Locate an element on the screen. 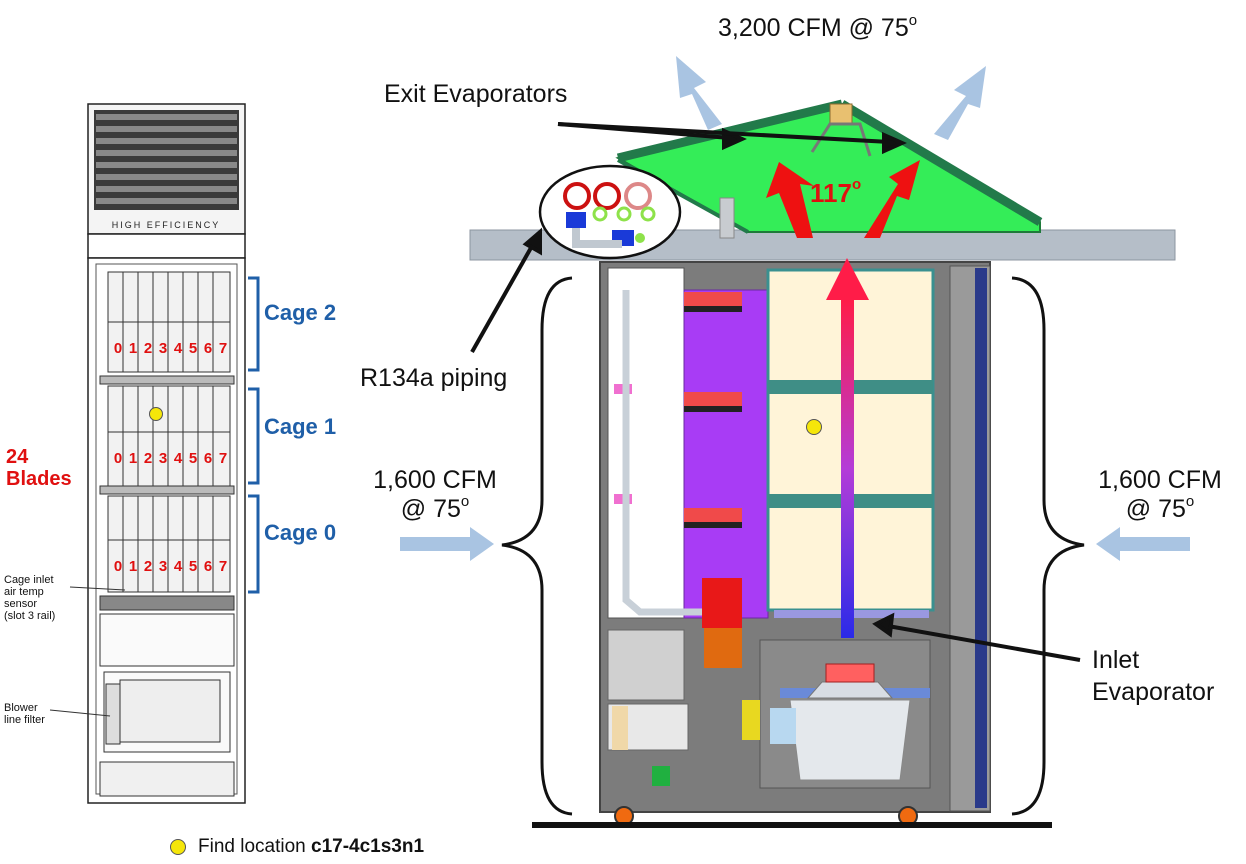 The width and height of the screenshot is (1246, 864). legend-marker is located at coordinates (178, 847).